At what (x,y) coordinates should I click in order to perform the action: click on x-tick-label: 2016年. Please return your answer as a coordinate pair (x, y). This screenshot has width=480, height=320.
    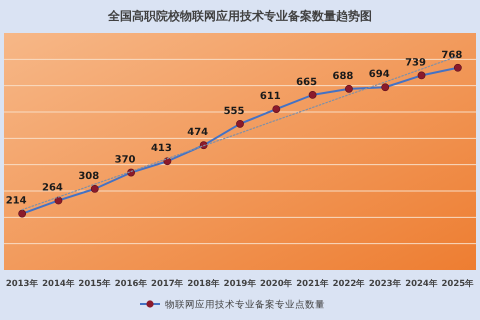
    Looking at the image, I should click on (131, 283).